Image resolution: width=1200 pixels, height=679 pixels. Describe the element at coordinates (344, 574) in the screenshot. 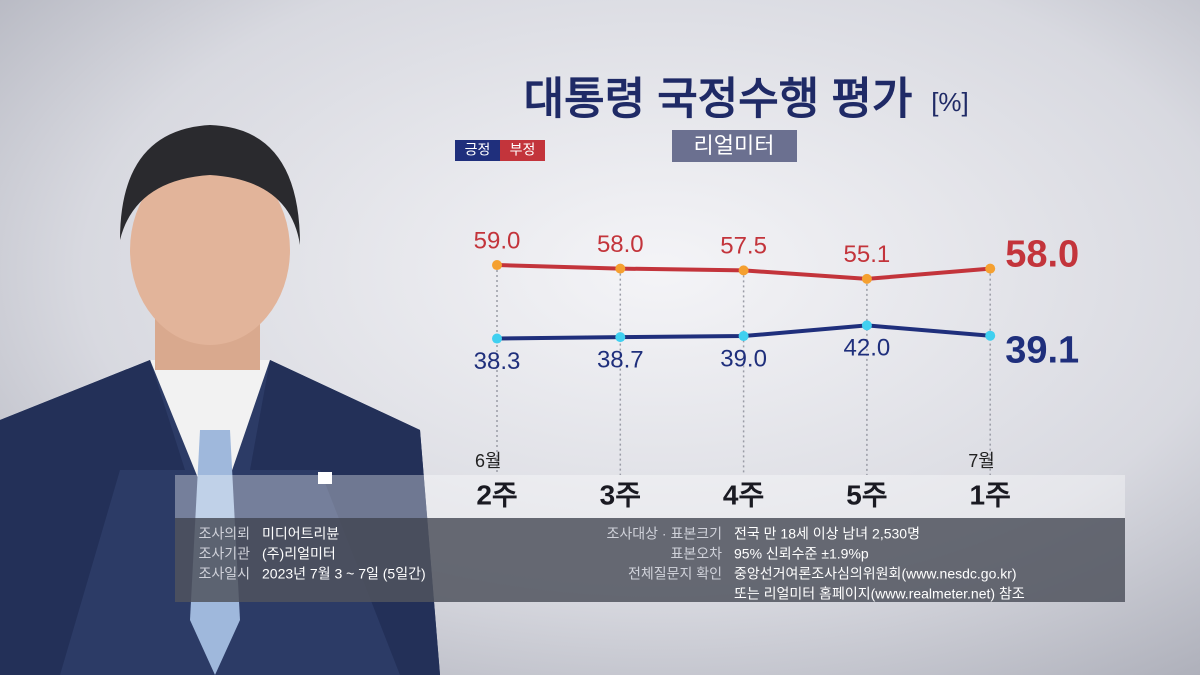

I see `note-text: 2023년 7월 3 ~ 7일 (5일간)` at that location.